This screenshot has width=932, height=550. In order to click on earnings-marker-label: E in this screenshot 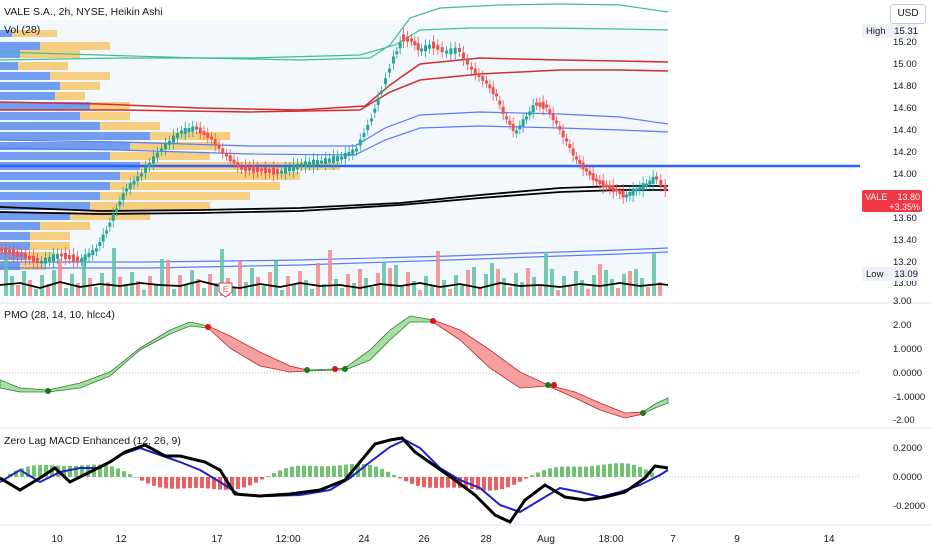, I will do `click(225, 289)`.